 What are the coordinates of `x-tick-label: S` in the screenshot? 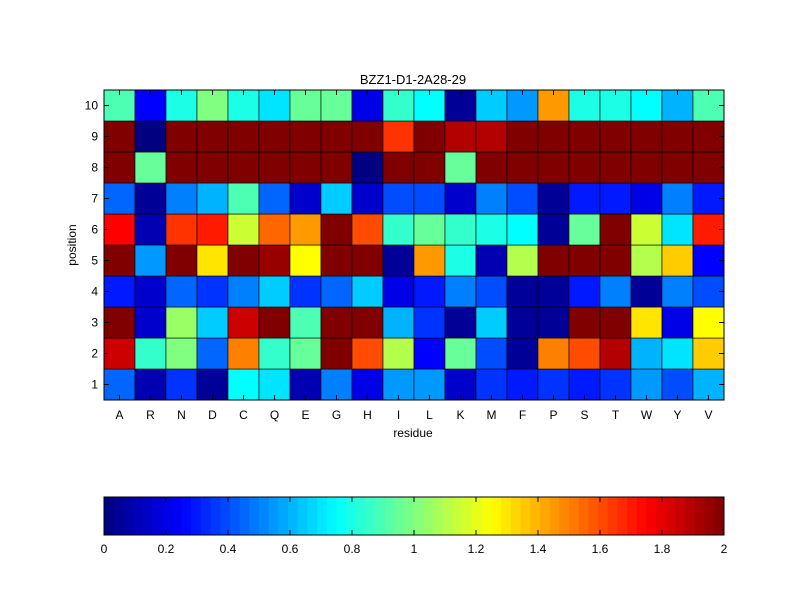 It's located at (584, 415).